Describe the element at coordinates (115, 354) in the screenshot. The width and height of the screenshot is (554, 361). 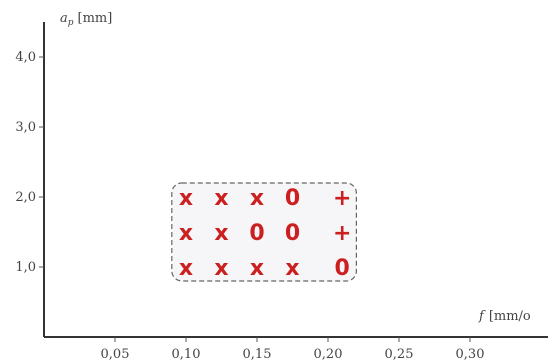
I see `x-tick-label: 0,05` at that location.